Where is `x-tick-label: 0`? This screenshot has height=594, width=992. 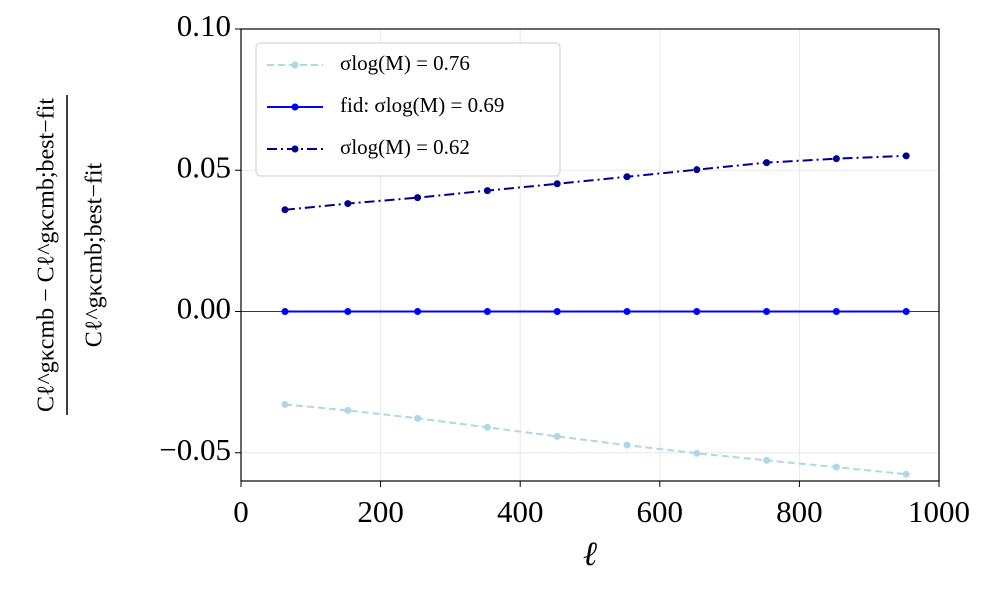 x-tick-label: 0 is located at coordinates (241, 511).